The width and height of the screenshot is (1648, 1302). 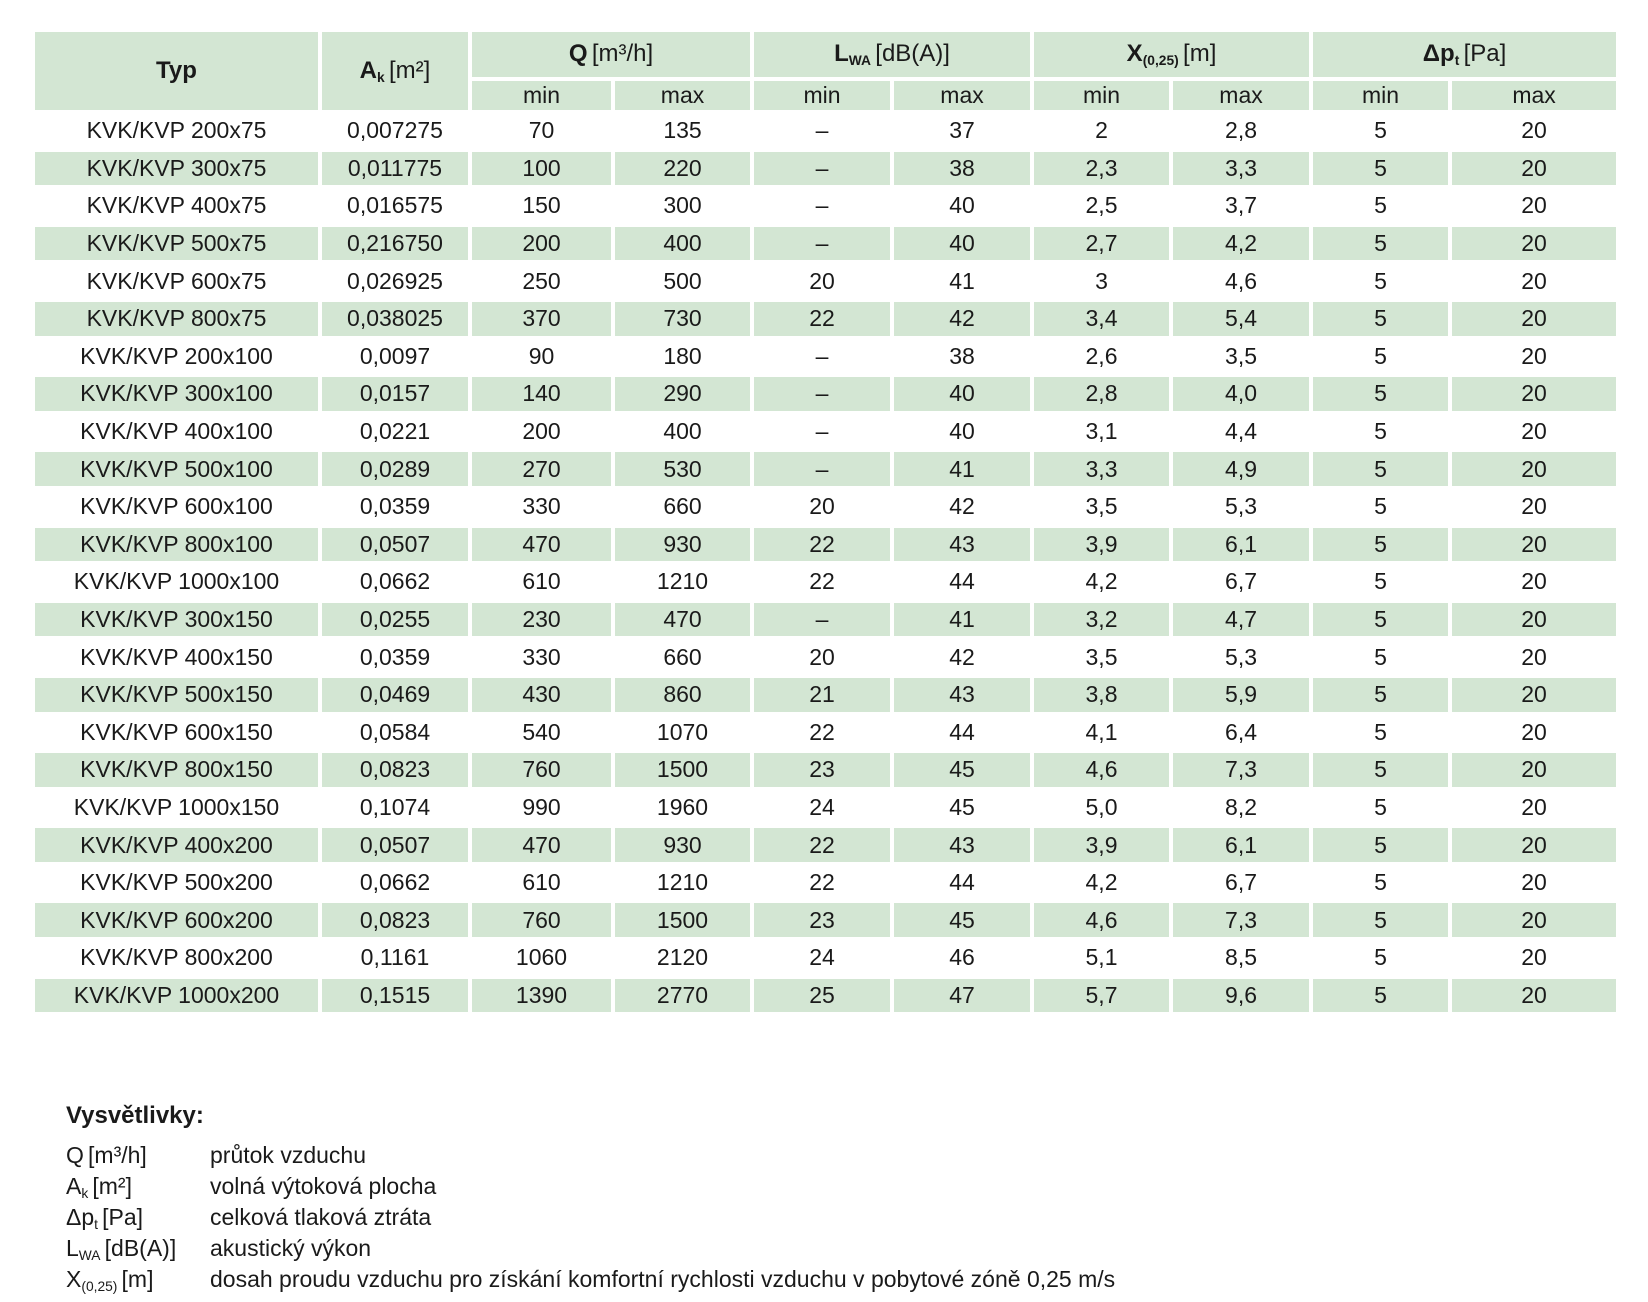 I want to click on value-cell: 0,1515, so click(x=395, y=995).